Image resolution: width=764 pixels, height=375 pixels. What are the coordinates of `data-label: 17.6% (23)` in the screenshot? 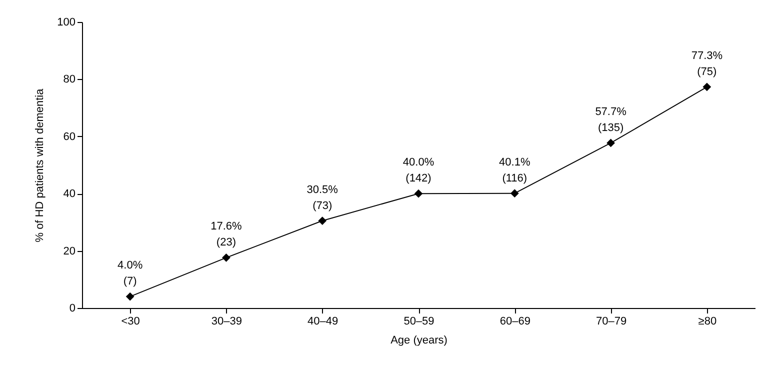 It's located at (226, 234).